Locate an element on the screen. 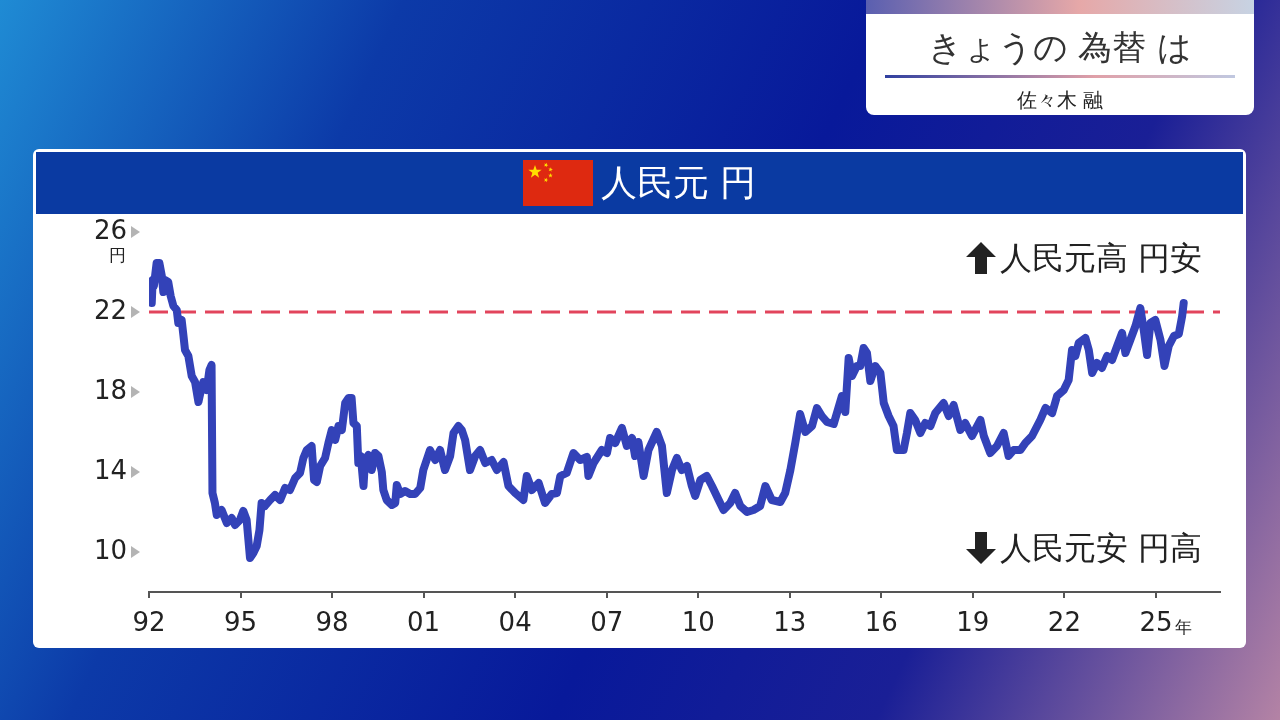 The width and height of the screenshot is (1280, 720). x-tick-label: 04 is located at coordinates (515, 622).